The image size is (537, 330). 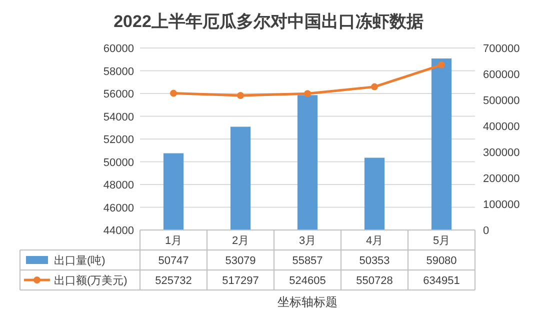 I want to click on x-tick-label: 4月, so click(x=375, y=241).